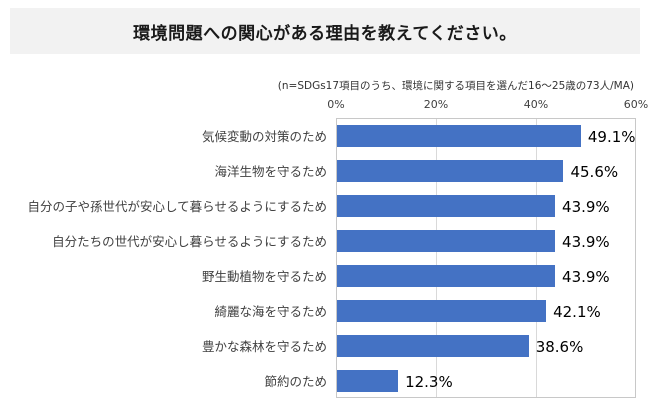 The image size is (650, 416). I want to click on x-axis-ticks: 0% 20% 40% 60%, so click(487, 108).